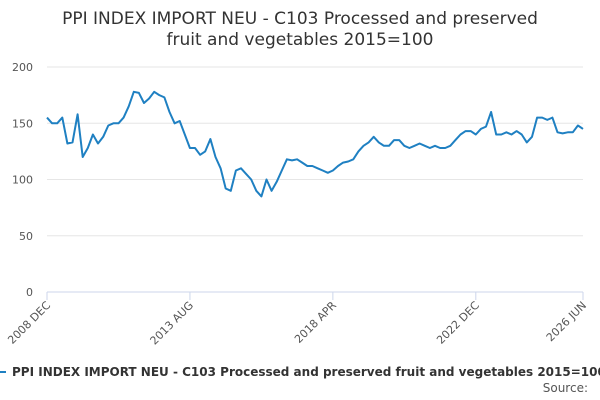 This screenshot has width=600, height=400. Describe the element at coordinates (22, 123) in the screenshot. I see `y-tick-label: 150` at that location.